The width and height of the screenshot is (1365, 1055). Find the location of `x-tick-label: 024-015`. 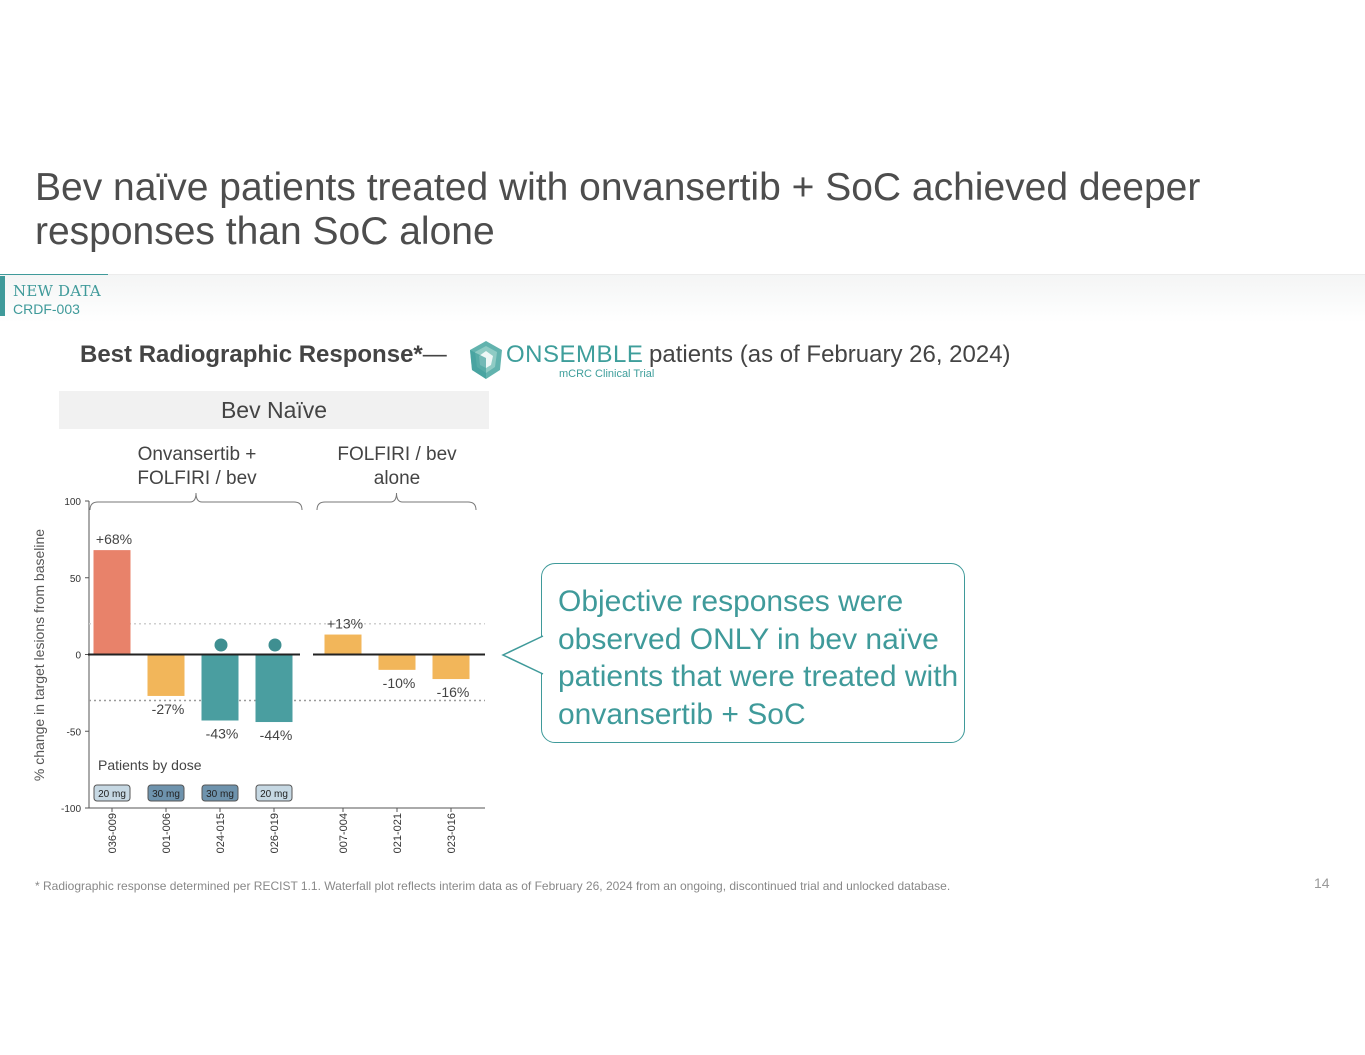

x-tick-label: 024-015 is located at coordinates (221, 833).